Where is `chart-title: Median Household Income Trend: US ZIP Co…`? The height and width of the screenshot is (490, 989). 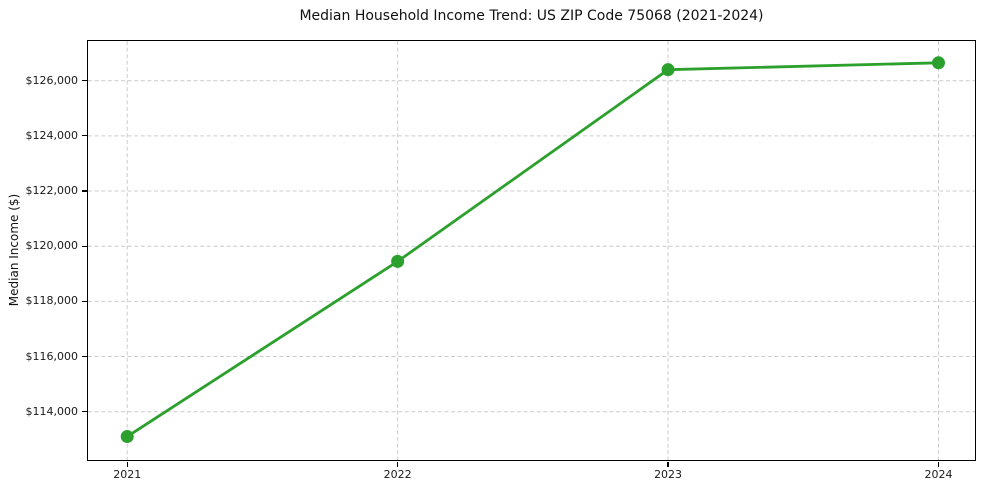
chart-title: Median Household Income Trend: US ZIP Co… is located at coordinates (531, 16).